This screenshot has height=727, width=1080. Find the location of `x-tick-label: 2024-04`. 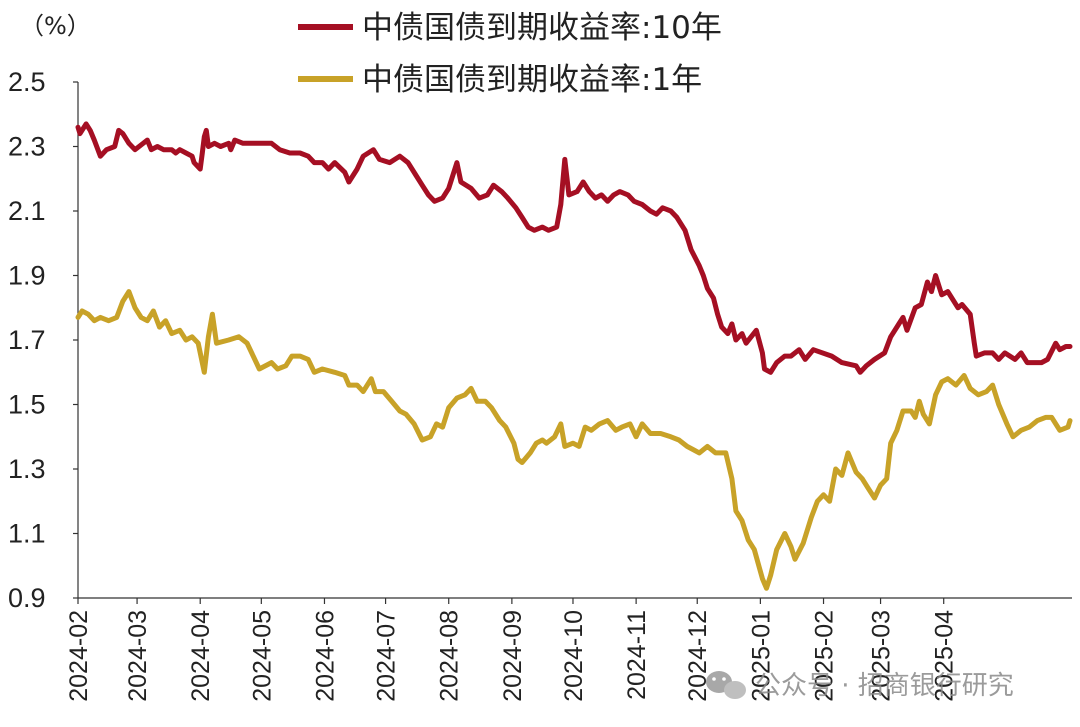

x-tick-label: 2024-04 is located at coordinates (201, 656).